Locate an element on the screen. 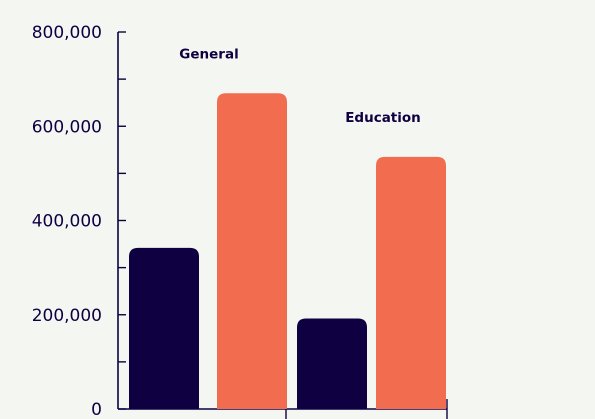  bar-general-series1 is located at coordinates (164, 328).